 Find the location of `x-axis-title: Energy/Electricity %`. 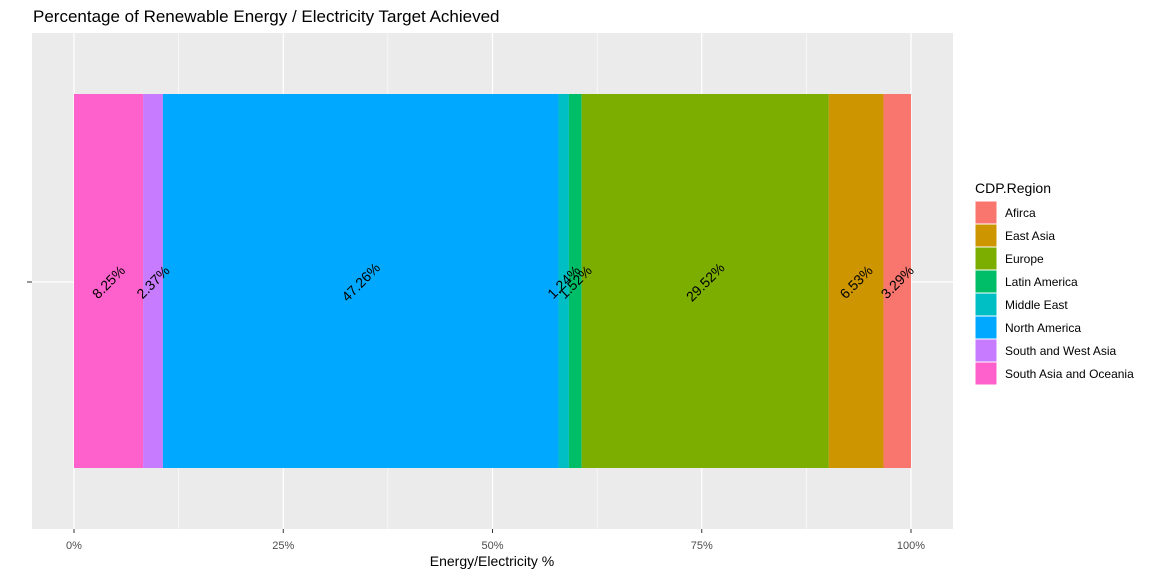

x-axis-title: Energy/Electricity % is located at coordinates (492, 561).